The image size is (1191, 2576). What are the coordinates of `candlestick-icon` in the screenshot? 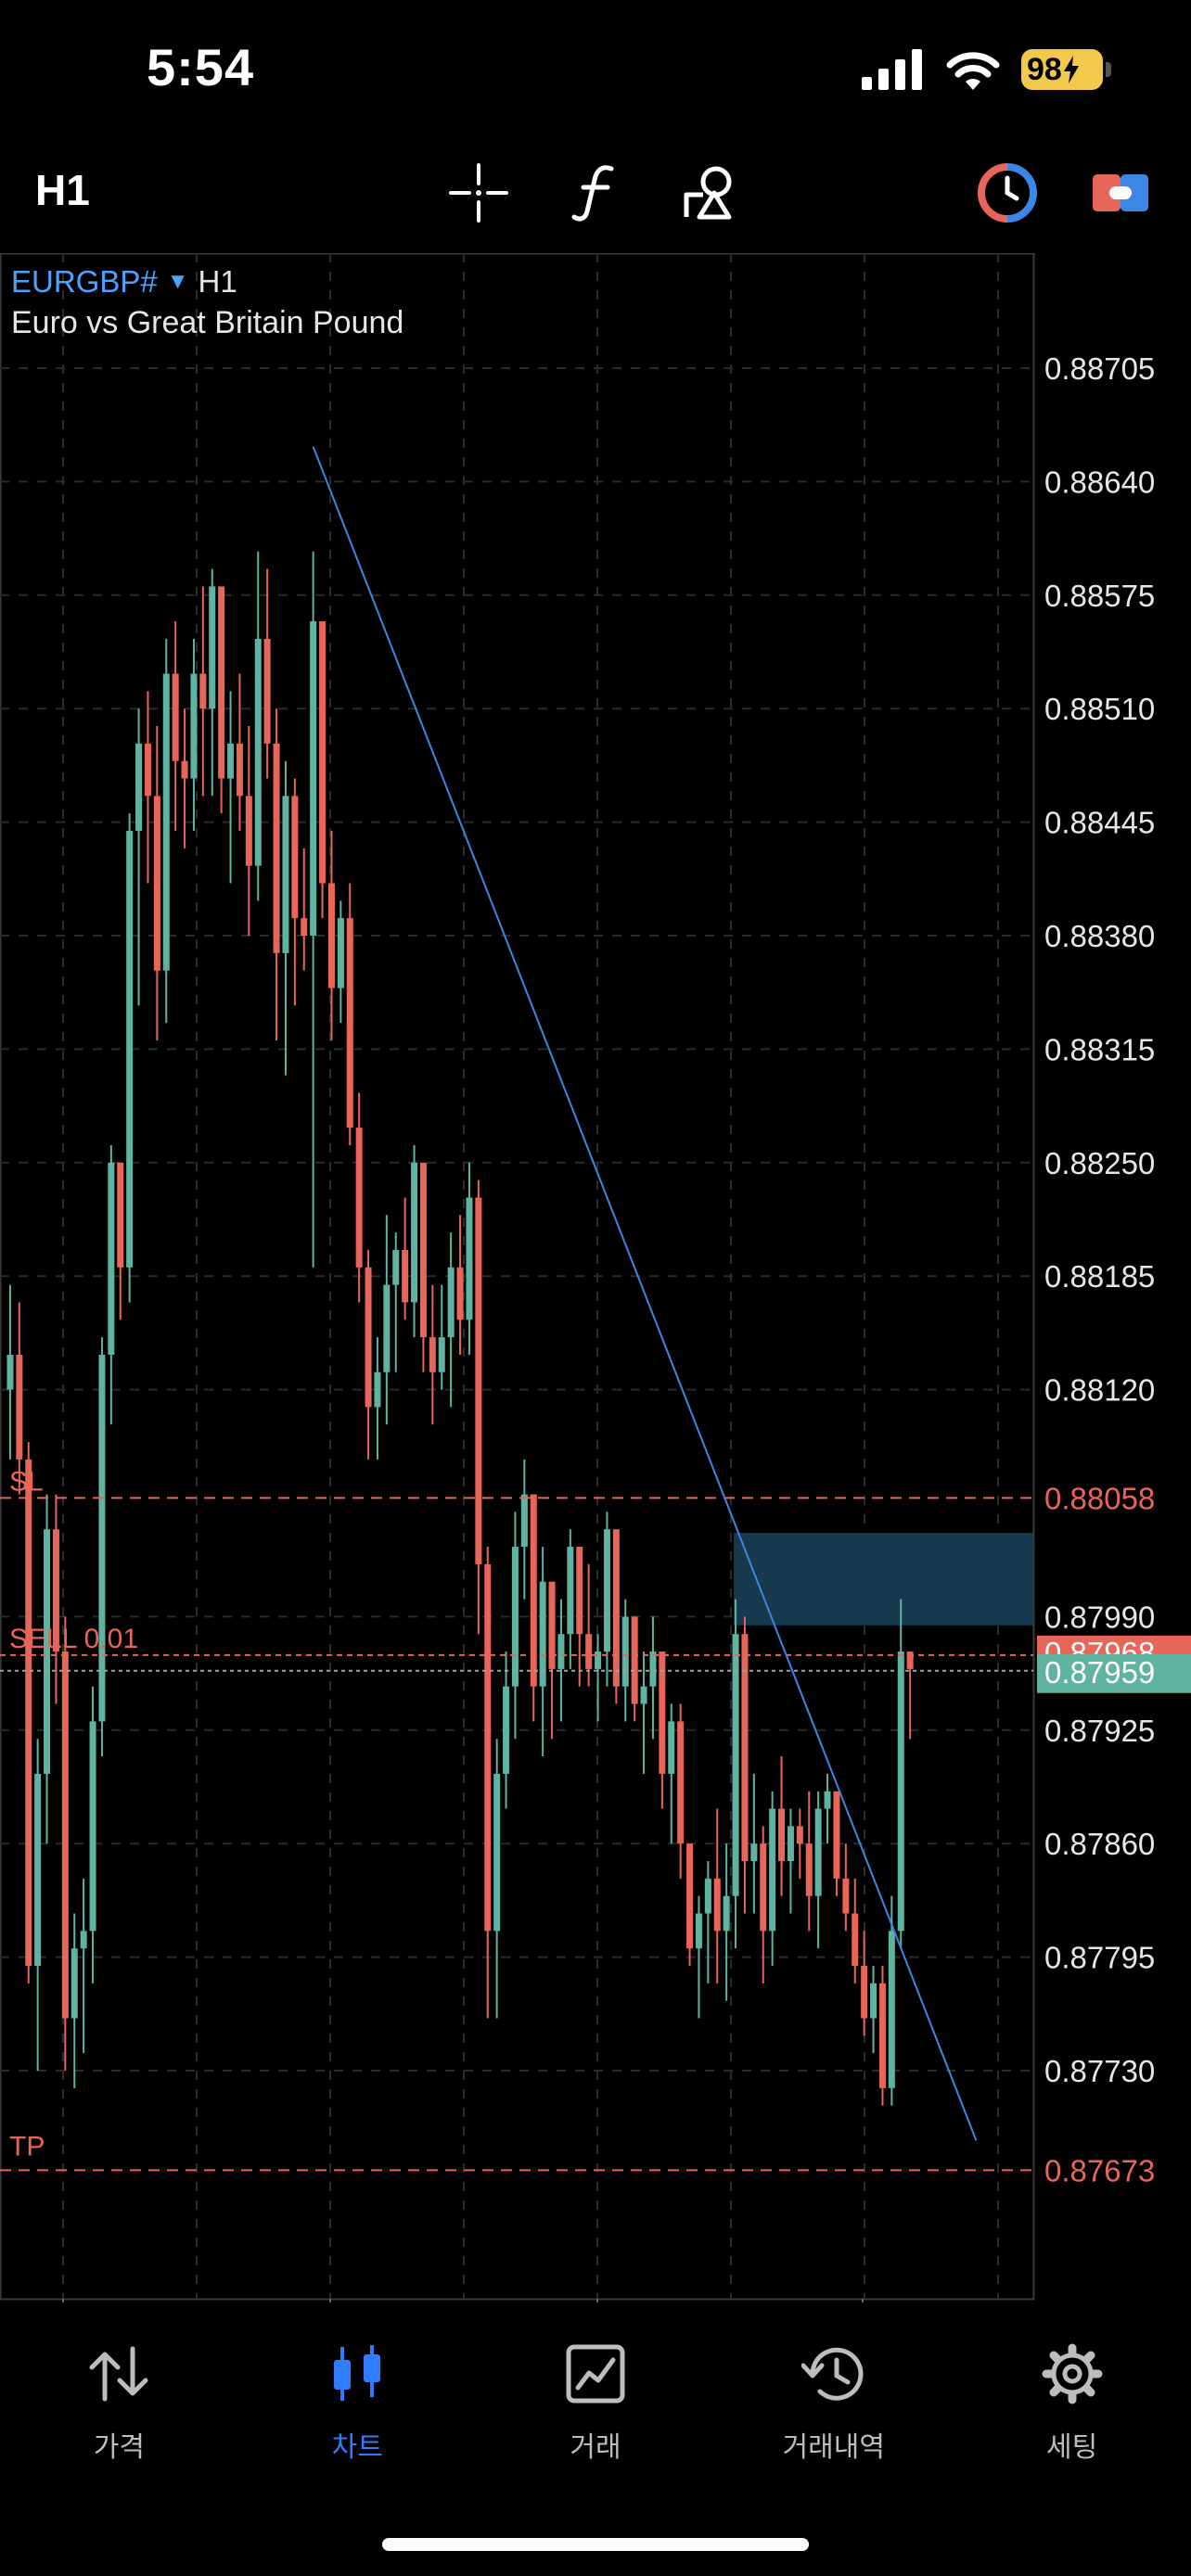 It's located at (357, 2374).